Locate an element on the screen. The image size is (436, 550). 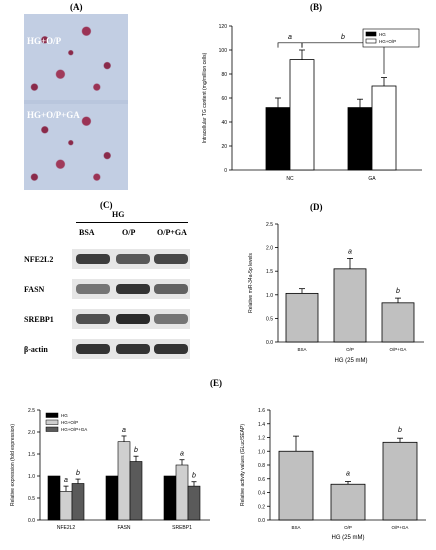
x-tick-label: O/P+GA is located at coordinates (398, 349).